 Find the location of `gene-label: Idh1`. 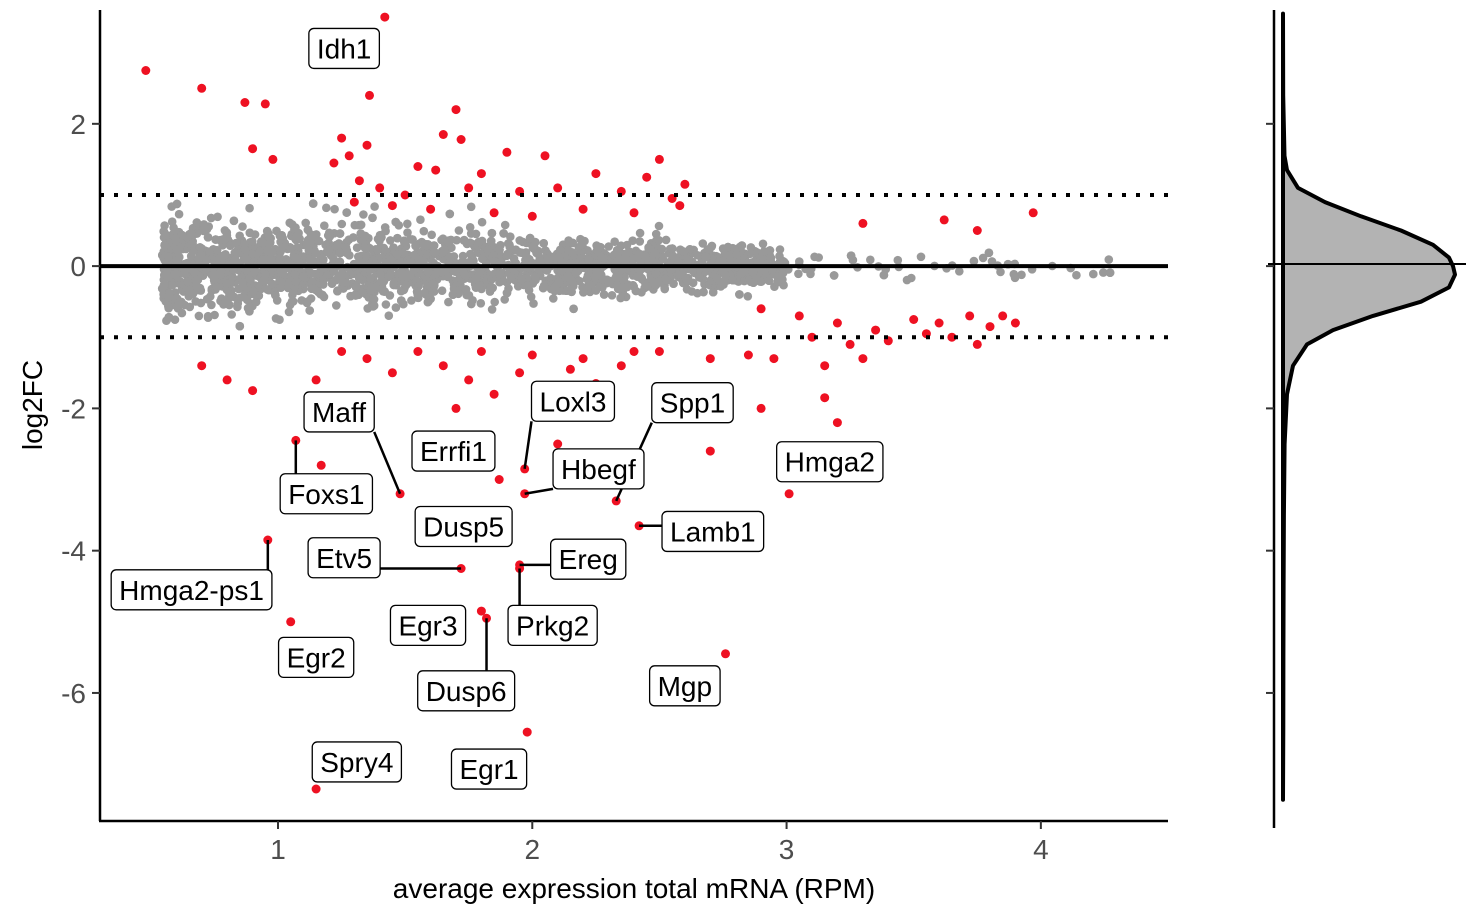

gene-label: Idh1 is located at coordinates (344, 48).